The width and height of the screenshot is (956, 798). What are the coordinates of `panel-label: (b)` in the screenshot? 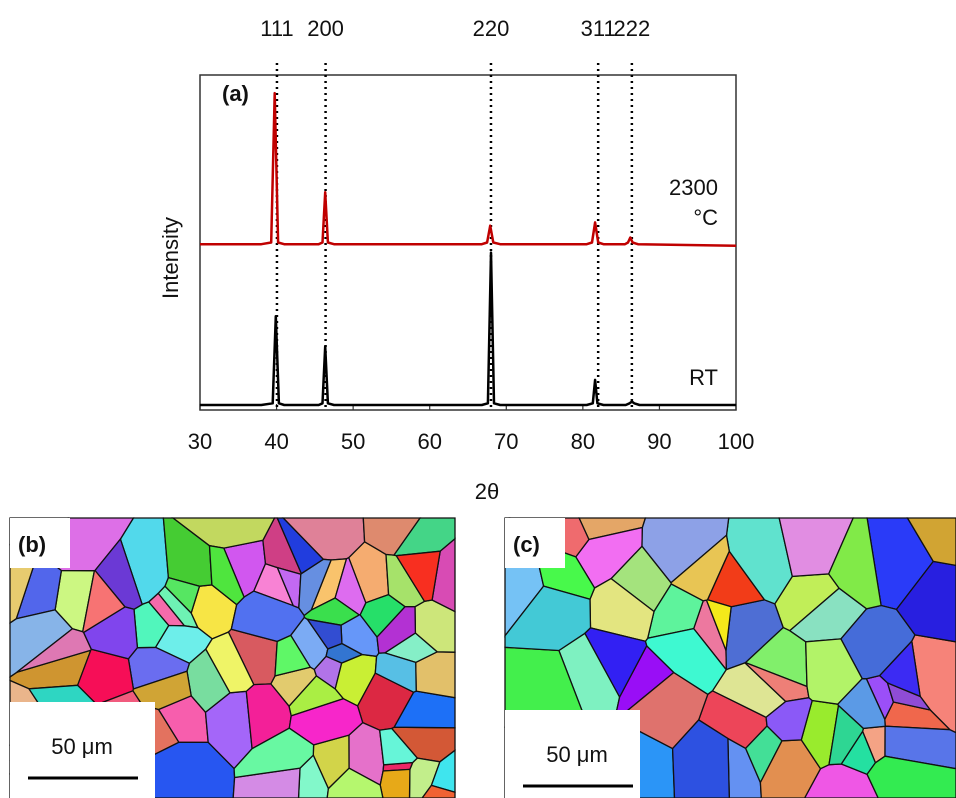 It's located at (32, 544).